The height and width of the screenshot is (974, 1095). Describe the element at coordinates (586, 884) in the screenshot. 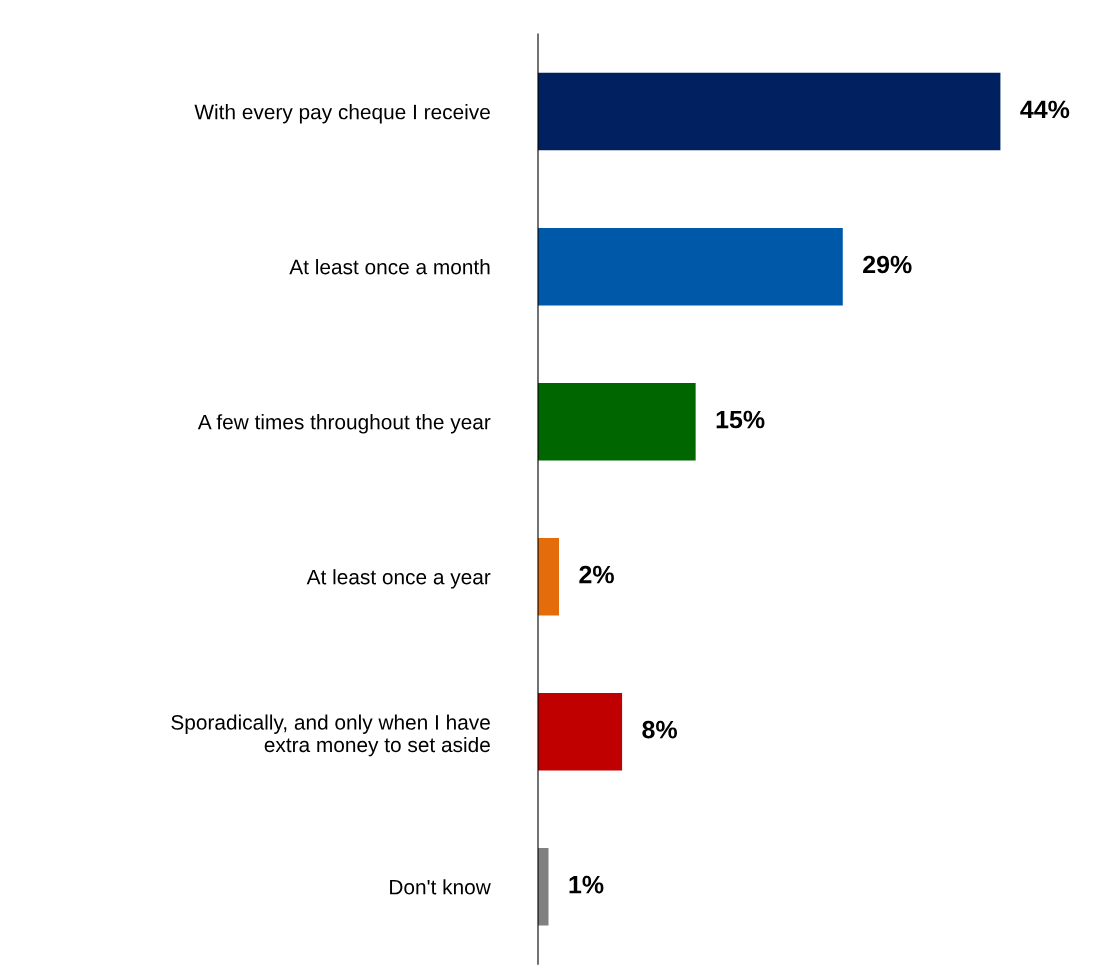

I see `data-label: 1%` at that location.